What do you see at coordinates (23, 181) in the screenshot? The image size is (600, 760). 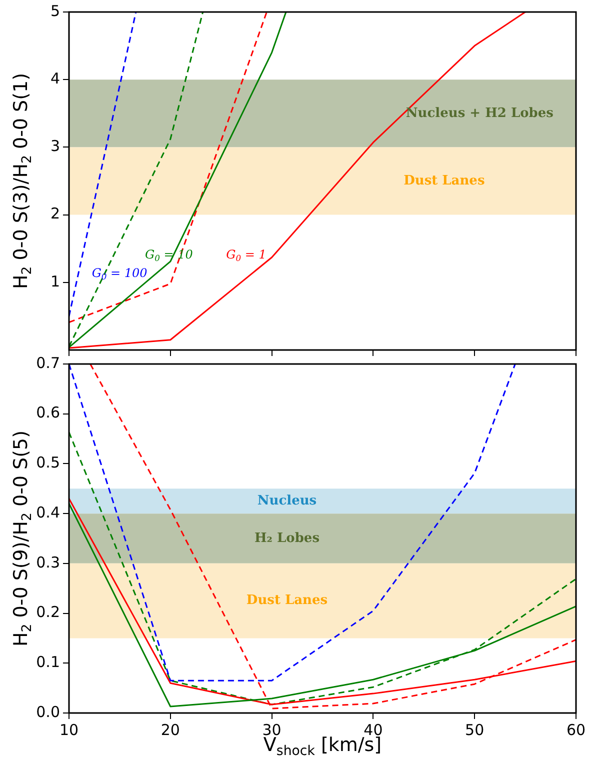 I see `y-axis-title: H2 0-0 S(3)/H2 0-0 S(1)` at bounding box center [23, 181].